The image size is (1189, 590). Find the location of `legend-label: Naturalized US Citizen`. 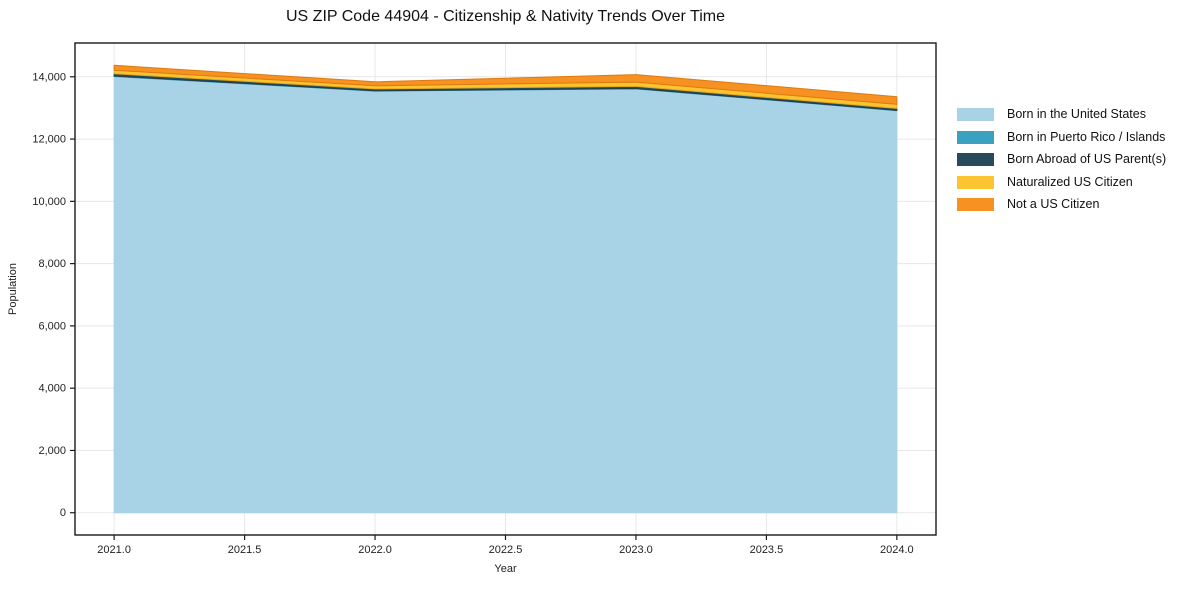

legend-label: Naturalized US Citizen is located at coordinates (1070, 181).